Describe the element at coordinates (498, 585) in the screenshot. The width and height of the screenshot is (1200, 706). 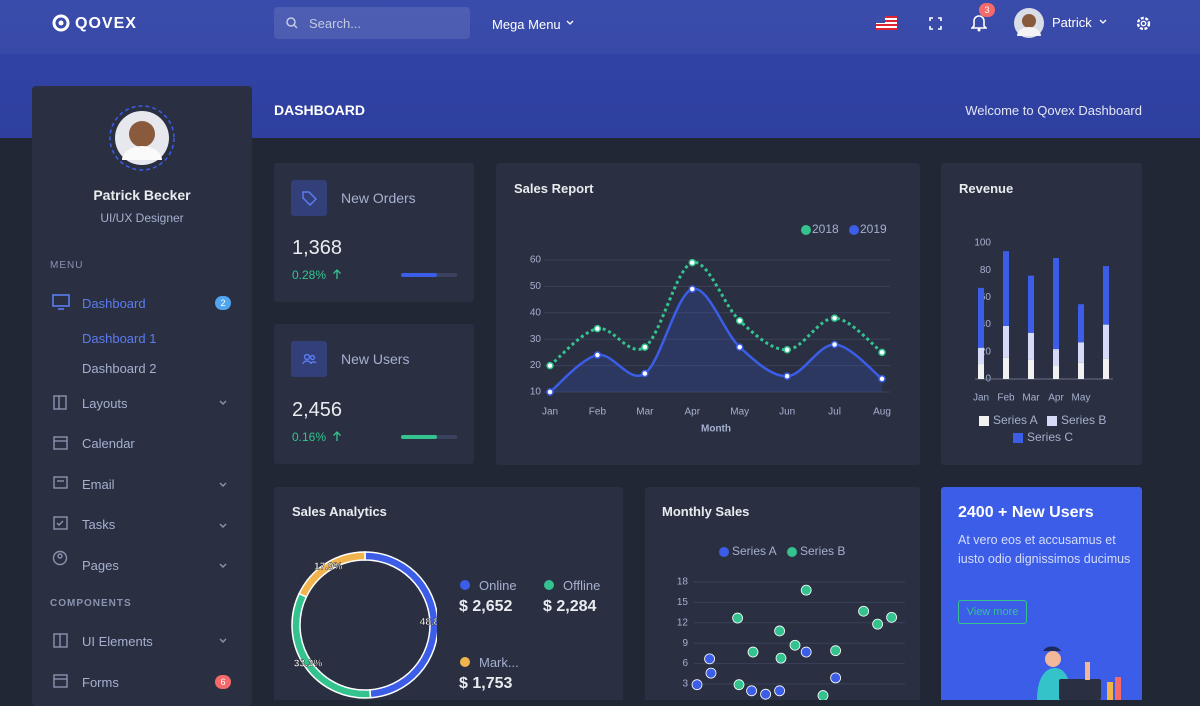
I see `legend-label: Online` at that location.